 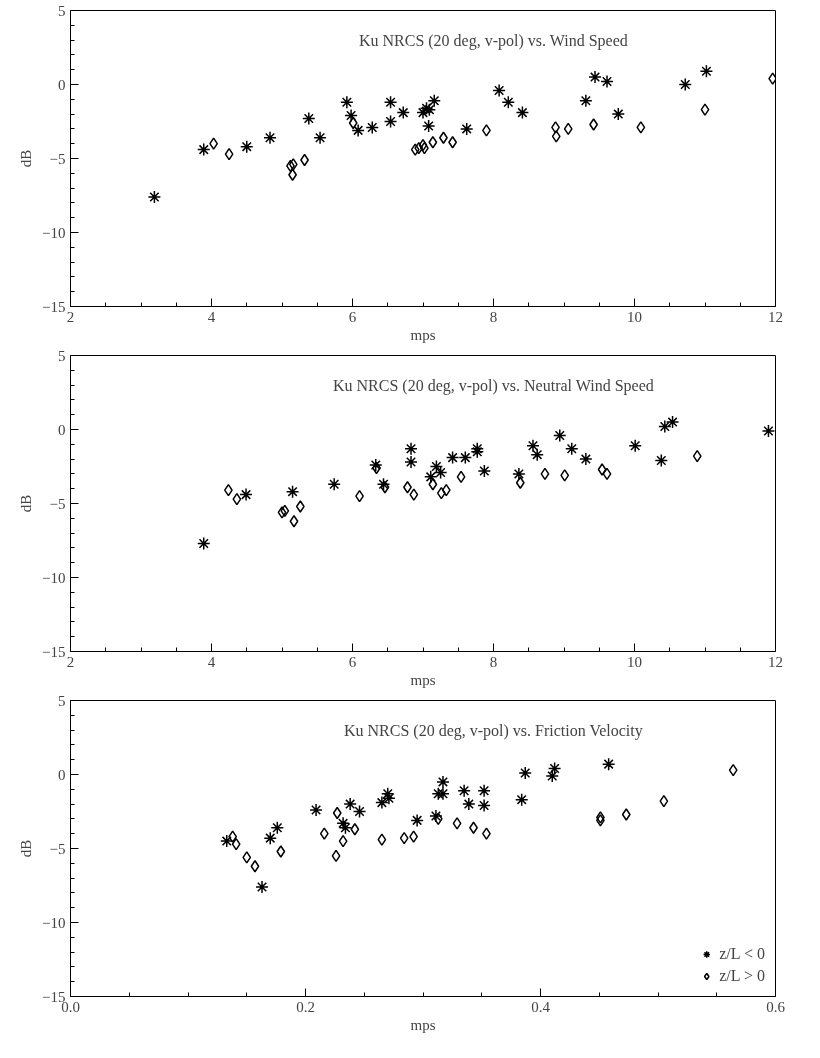 What do you see at coordinates (634, 316) in the screenshot?
I see `x-tick-label: 10` at bounding box center [634, 316].